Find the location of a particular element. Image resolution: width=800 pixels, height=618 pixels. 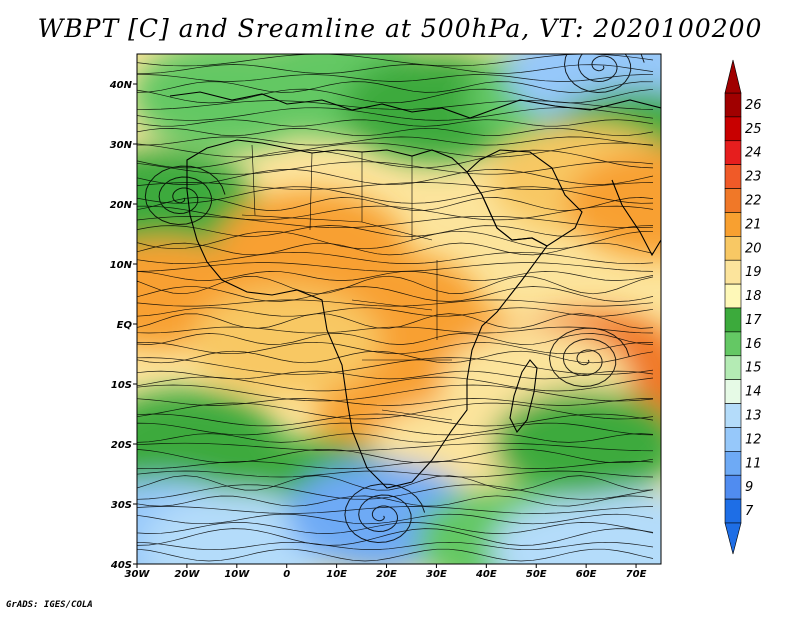

lat-tick-label: 20S is located at coordinates (121, 445).